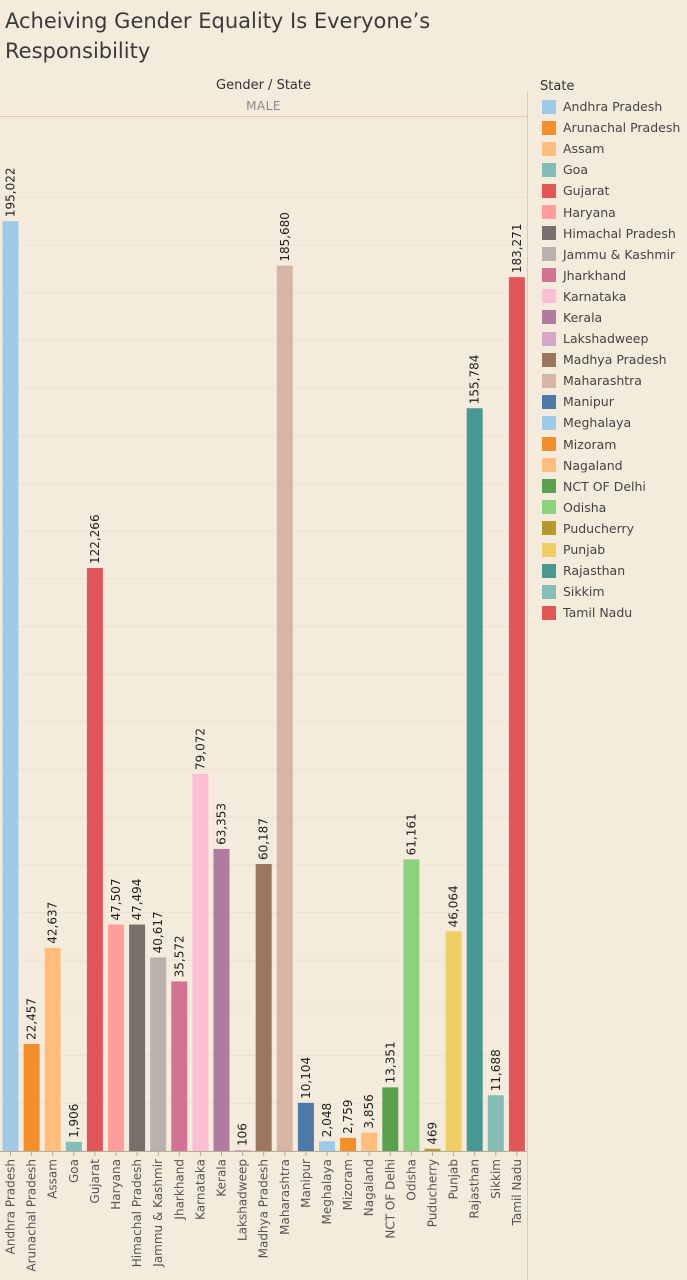 This screenshot has height=1280, width=687. What do you see at coordinates (475, 380) in the screenshot?
I see `data-label: 155,784` at bounding box center [475, 380].